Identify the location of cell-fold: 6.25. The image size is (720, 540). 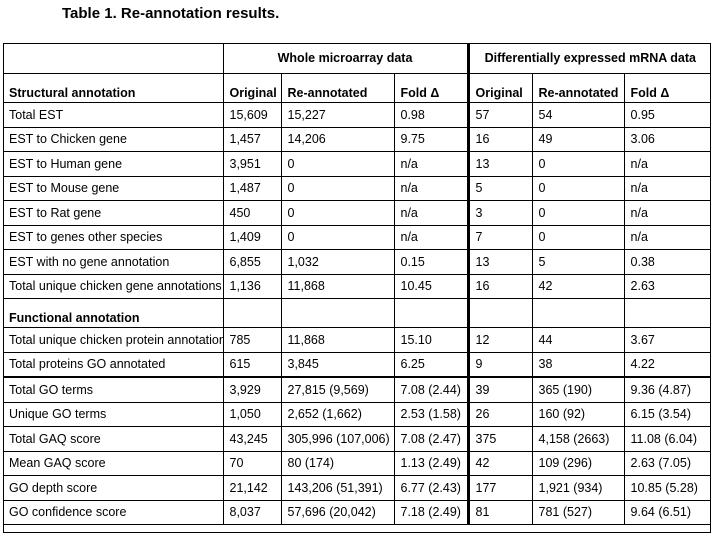
(431, 365).